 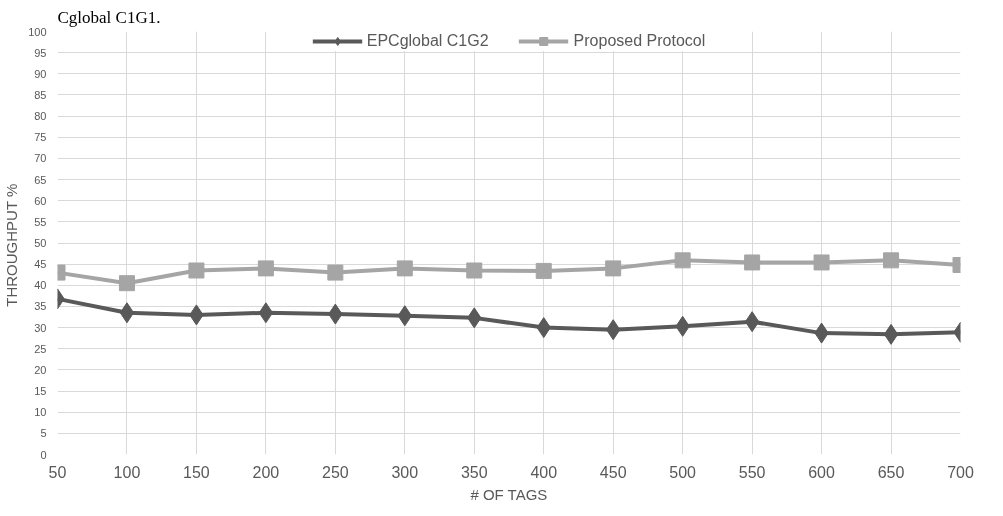 I want to click on y-tick-label: 20, so click(x=40, y=369).